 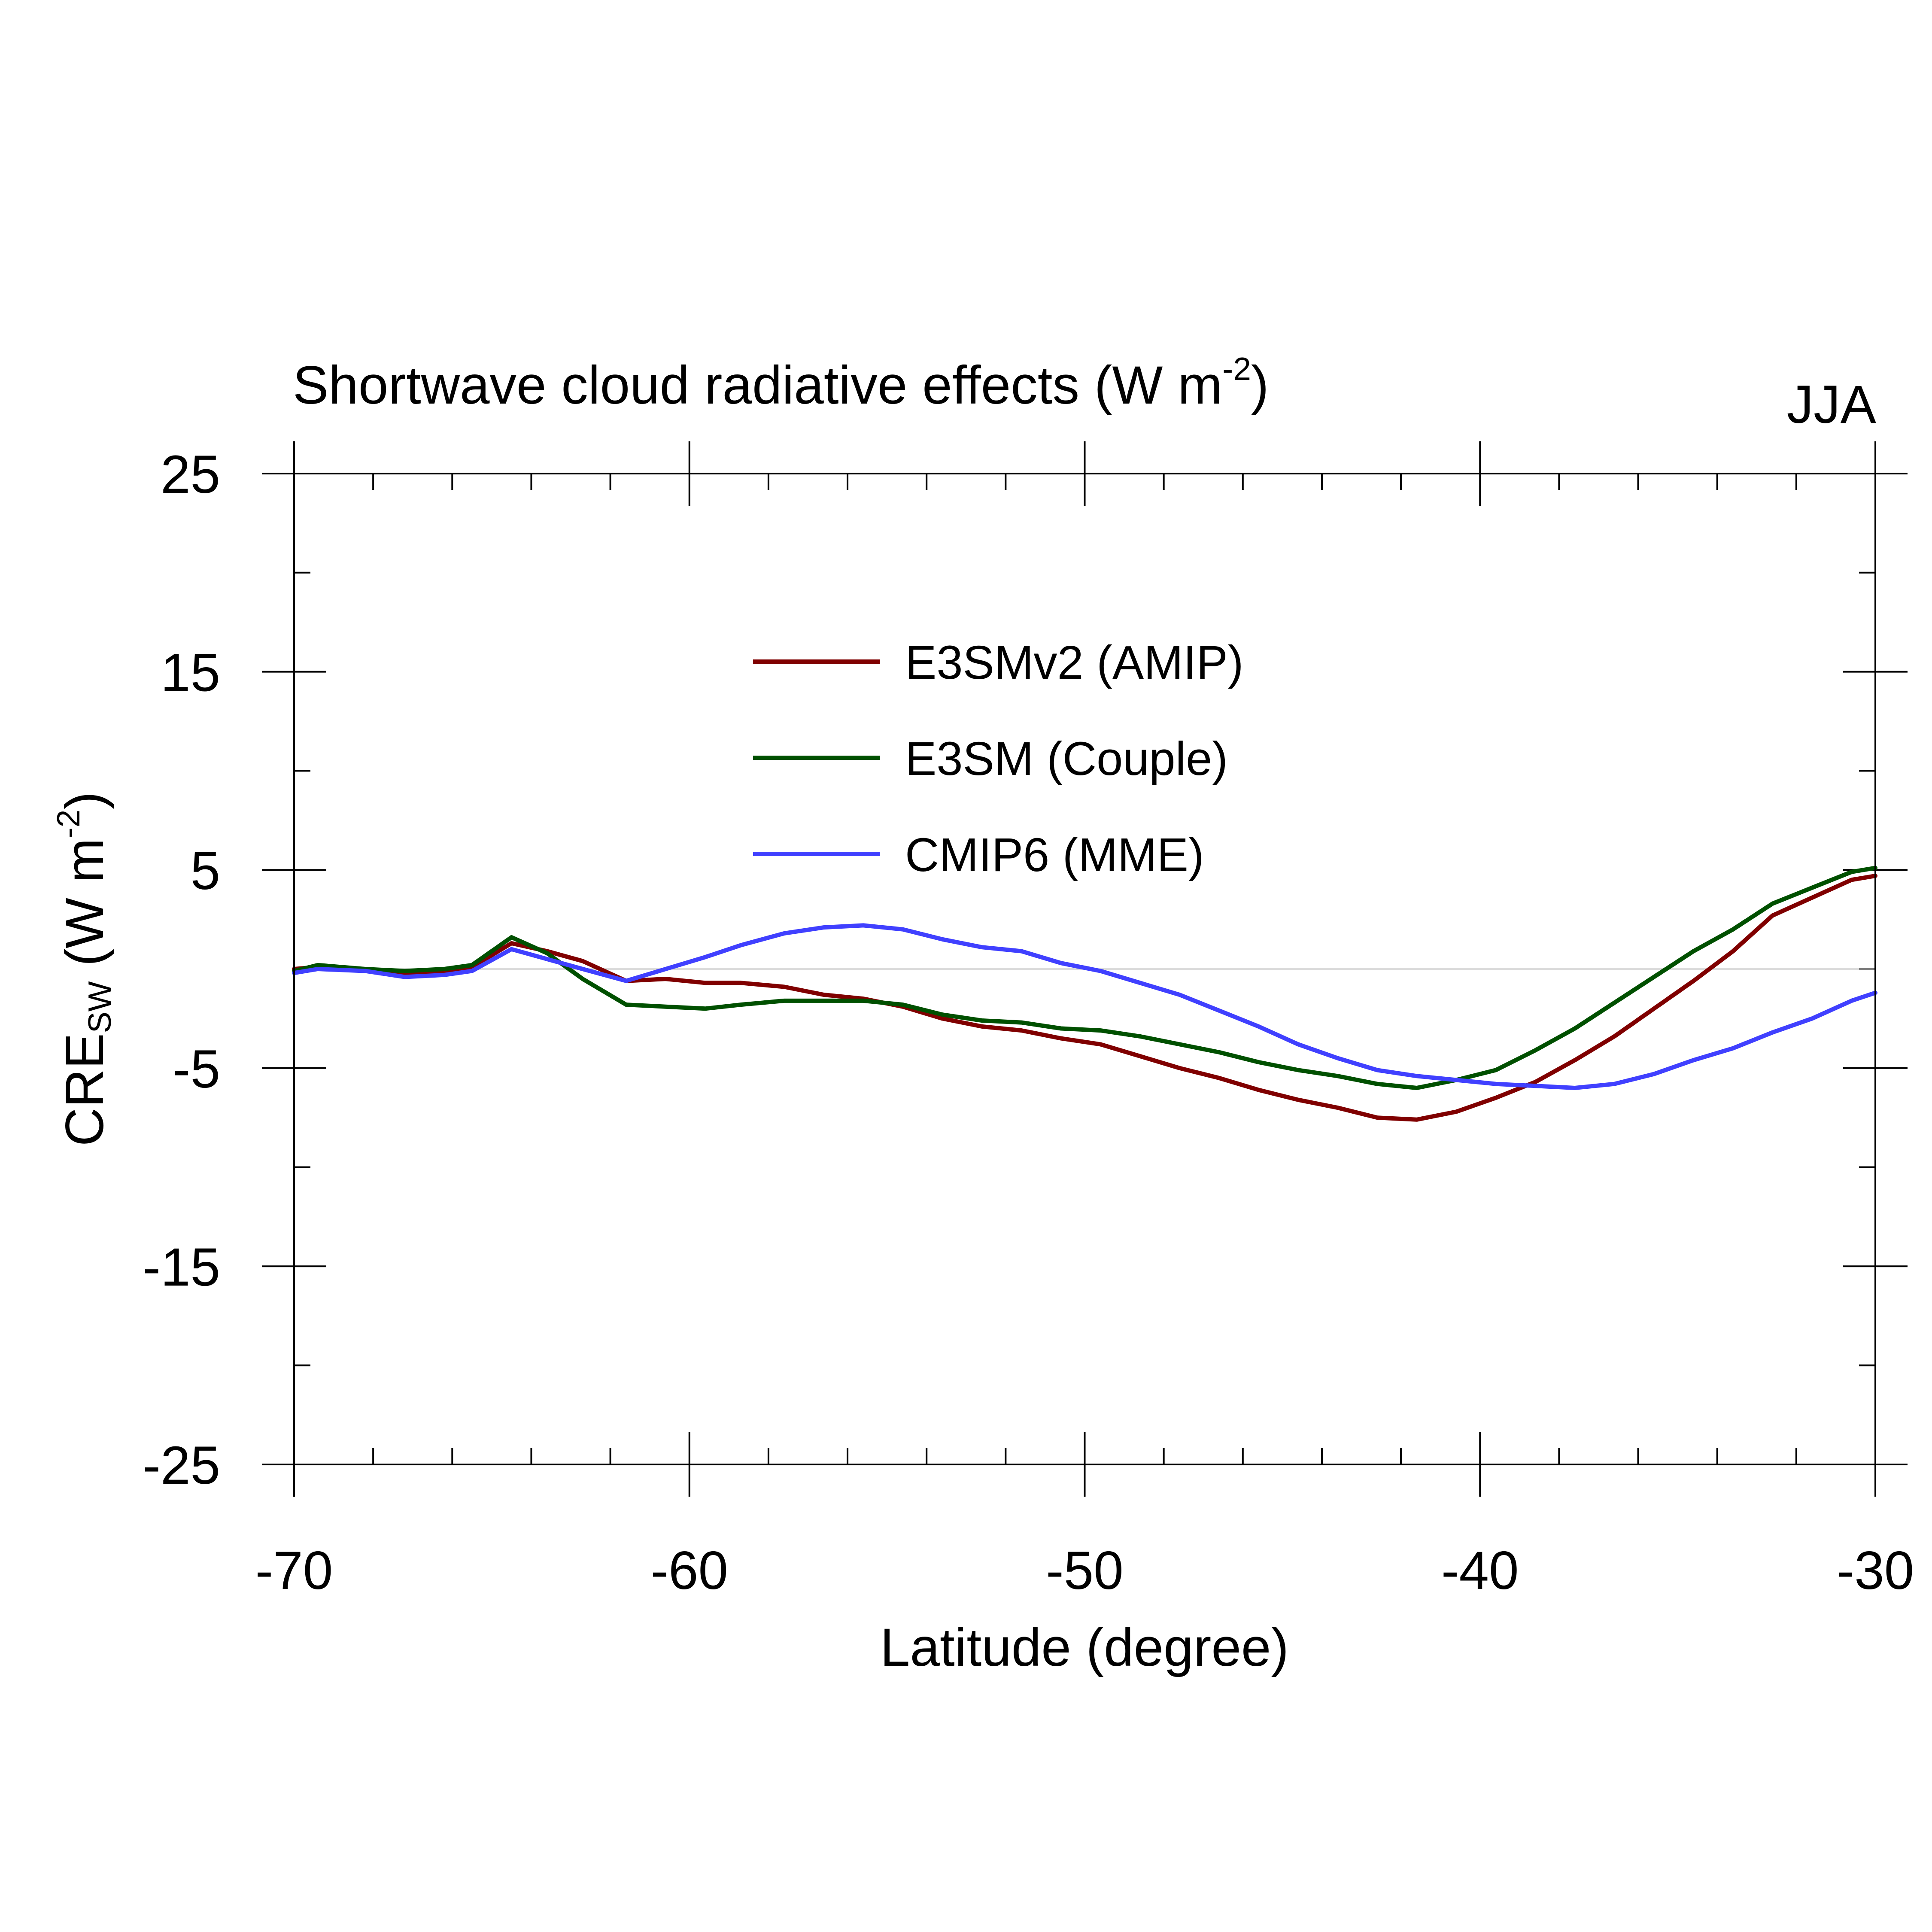 What do you see at coordinates (191, 673) in the screenshot?
I see `y-tick-label: 15` at bounding box center [191, 673].